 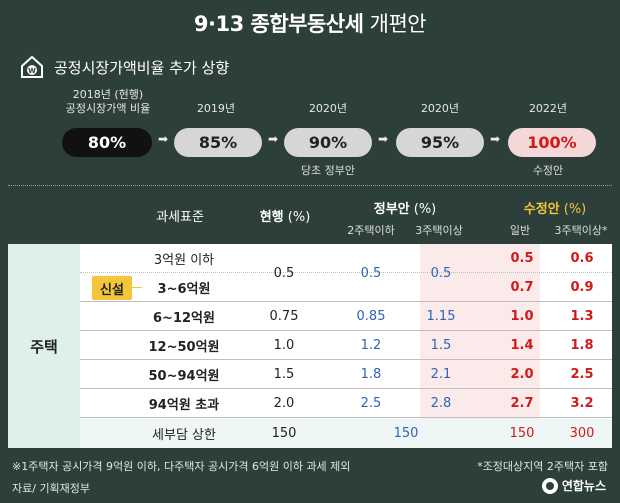 What do you see at coordinates (142, 67) in the screenshot?
I see `subheader-label: 공정시장가액비율 추가 상향` at bounding box center [142, 67].